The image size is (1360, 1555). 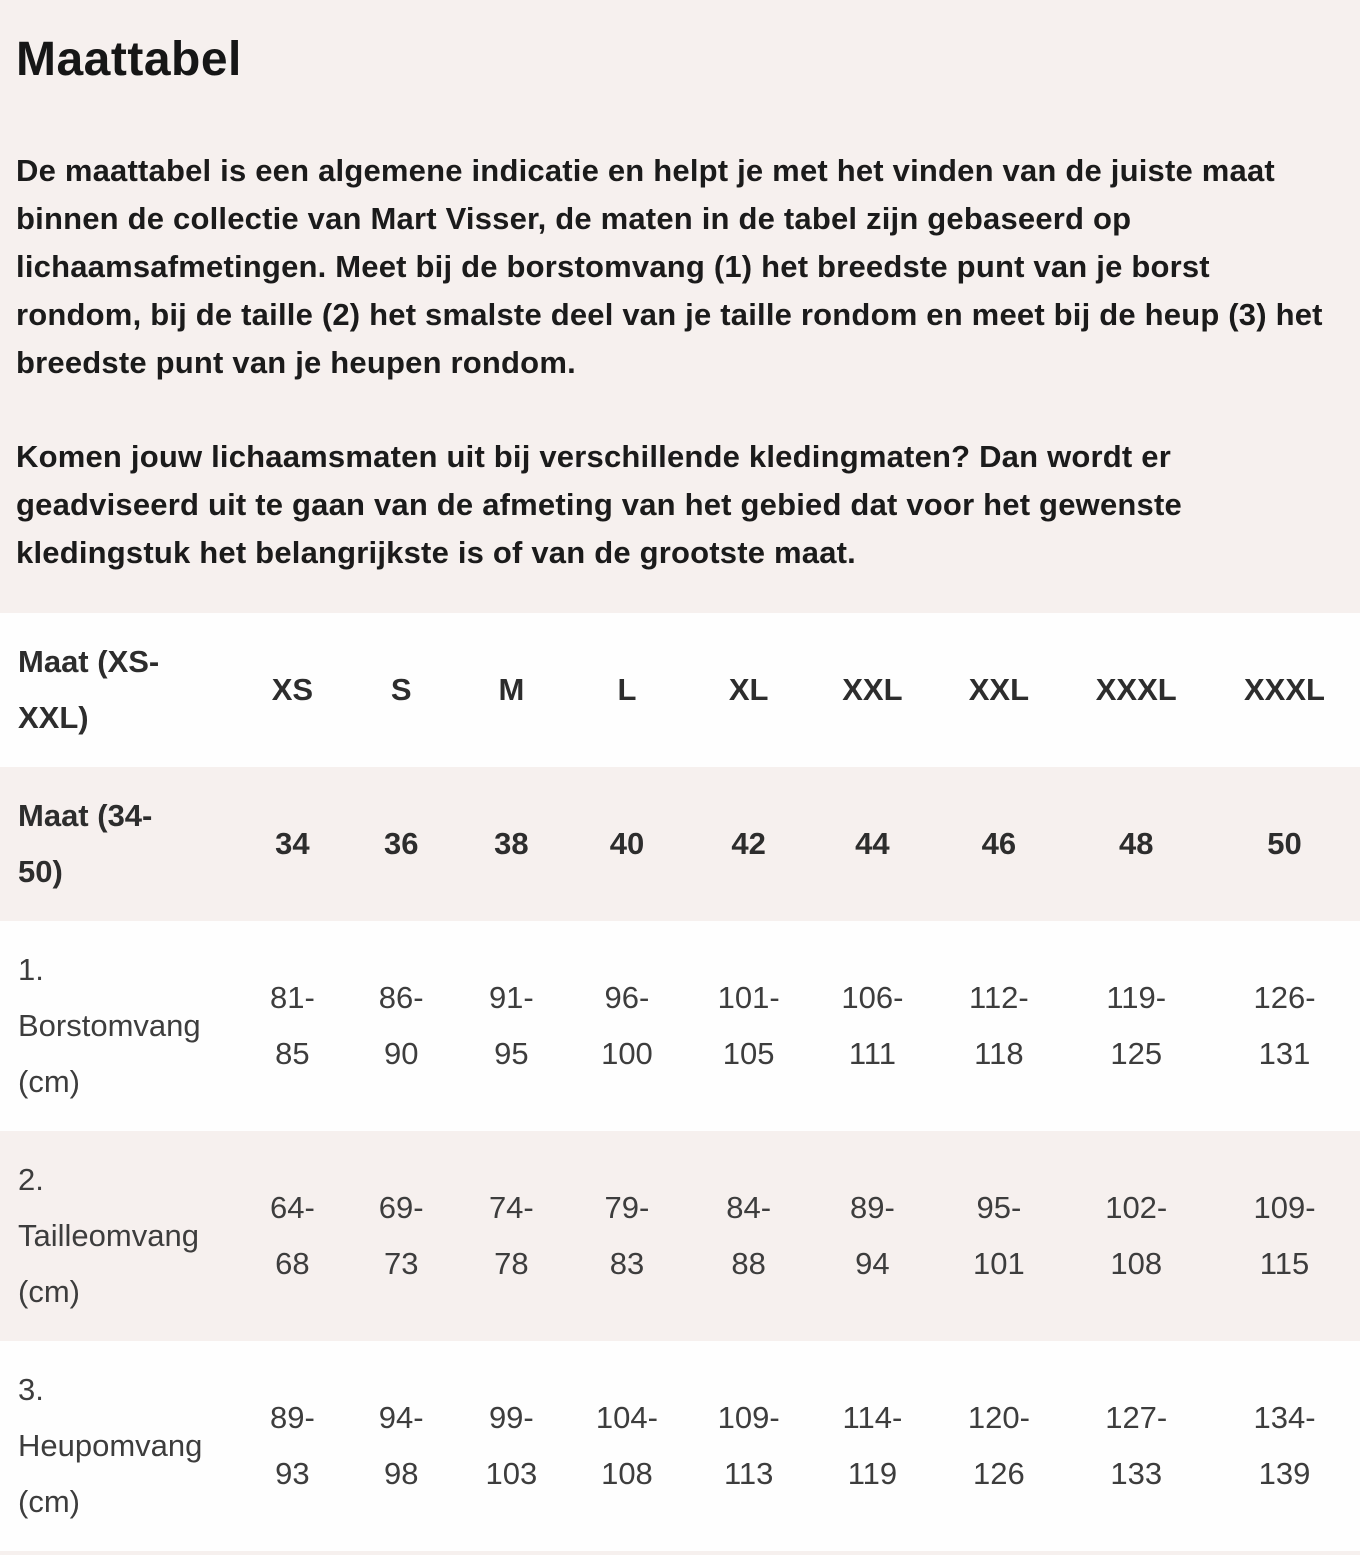 I want to click on size-cell: 96- 100, so click(x=627, y=1025).